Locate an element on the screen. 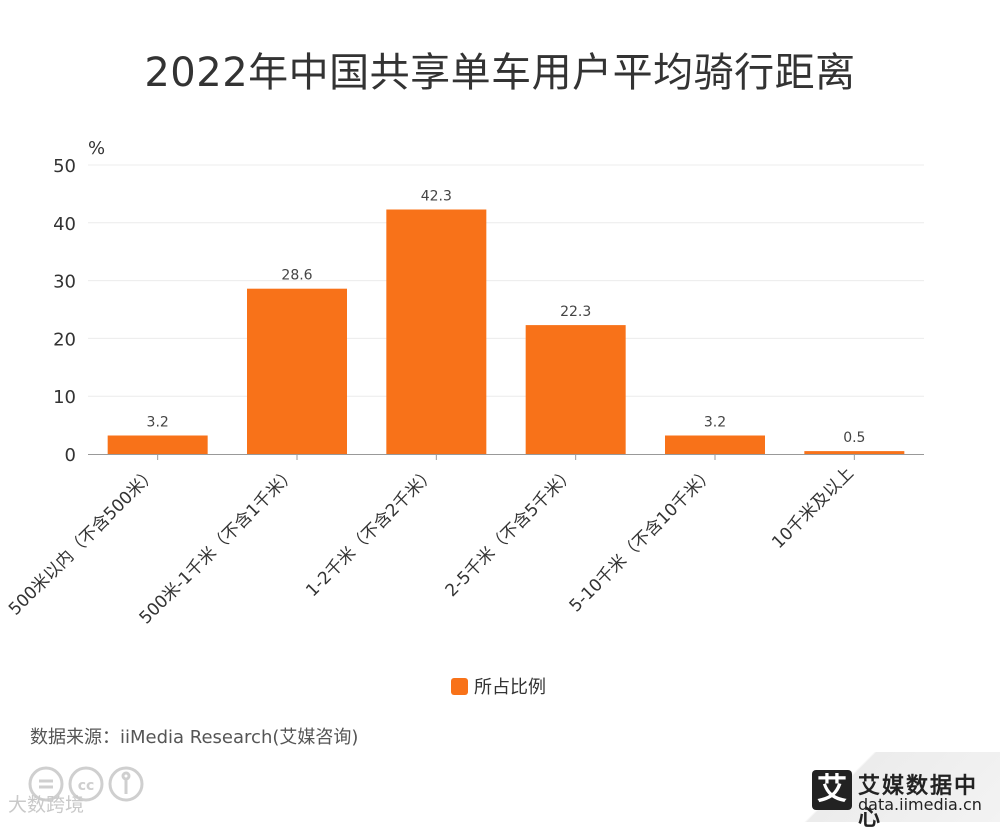  data-label: 28.6 is located at coordinates (296, 276).